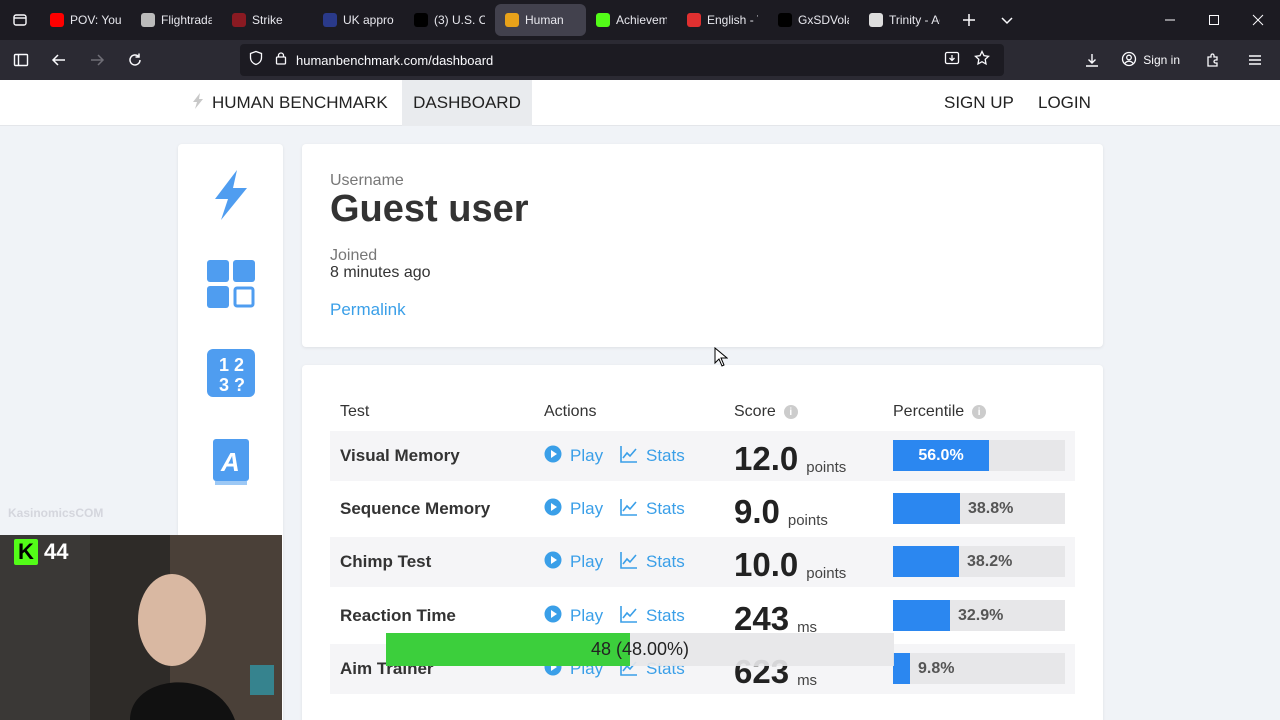 This screenshot has width=1280, height=720. What do you see at coordinates (512, 20) in the screenshot?
I see `humanbenchmark-icon` at bounding box center [512, 20].